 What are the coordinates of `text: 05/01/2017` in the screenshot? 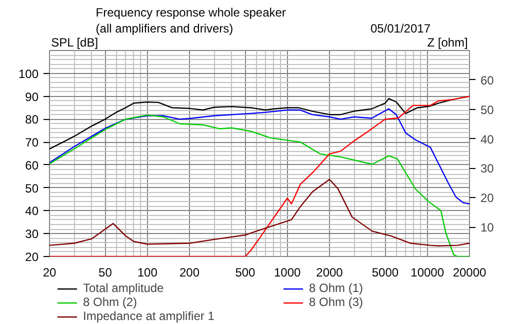 It's located at (400, 29).